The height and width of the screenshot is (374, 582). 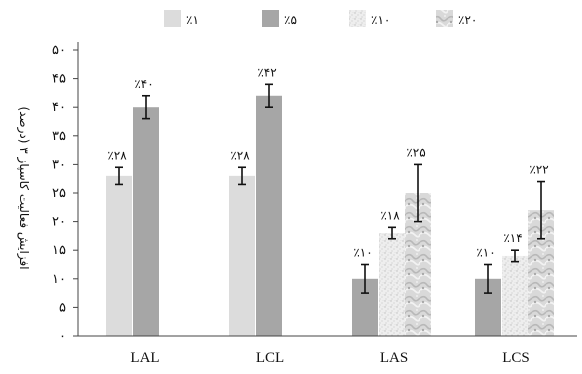 What do you see at coordinates (59, 50) in the screenshot?
I see `y-tick-label: ۵۰` at bounding box center [59, 50].